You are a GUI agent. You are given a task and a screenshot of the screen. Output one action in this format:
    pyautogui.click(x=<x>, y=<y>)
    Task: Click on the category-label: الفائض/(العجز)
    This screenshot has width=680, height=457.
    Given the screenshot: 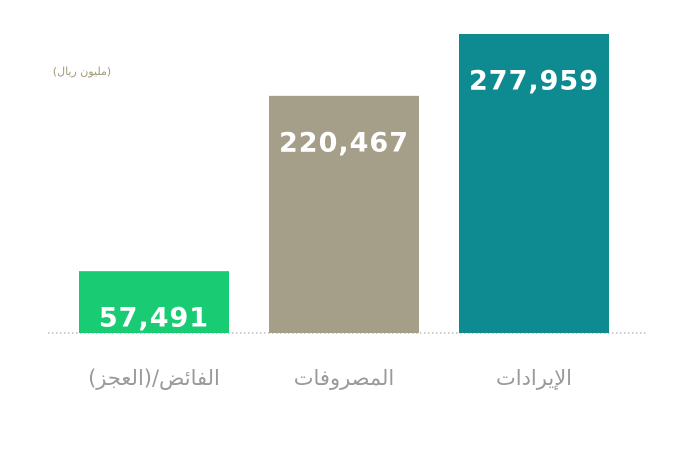 What is the action you would take?
    pyautogui.click(x=154, y=378)
    